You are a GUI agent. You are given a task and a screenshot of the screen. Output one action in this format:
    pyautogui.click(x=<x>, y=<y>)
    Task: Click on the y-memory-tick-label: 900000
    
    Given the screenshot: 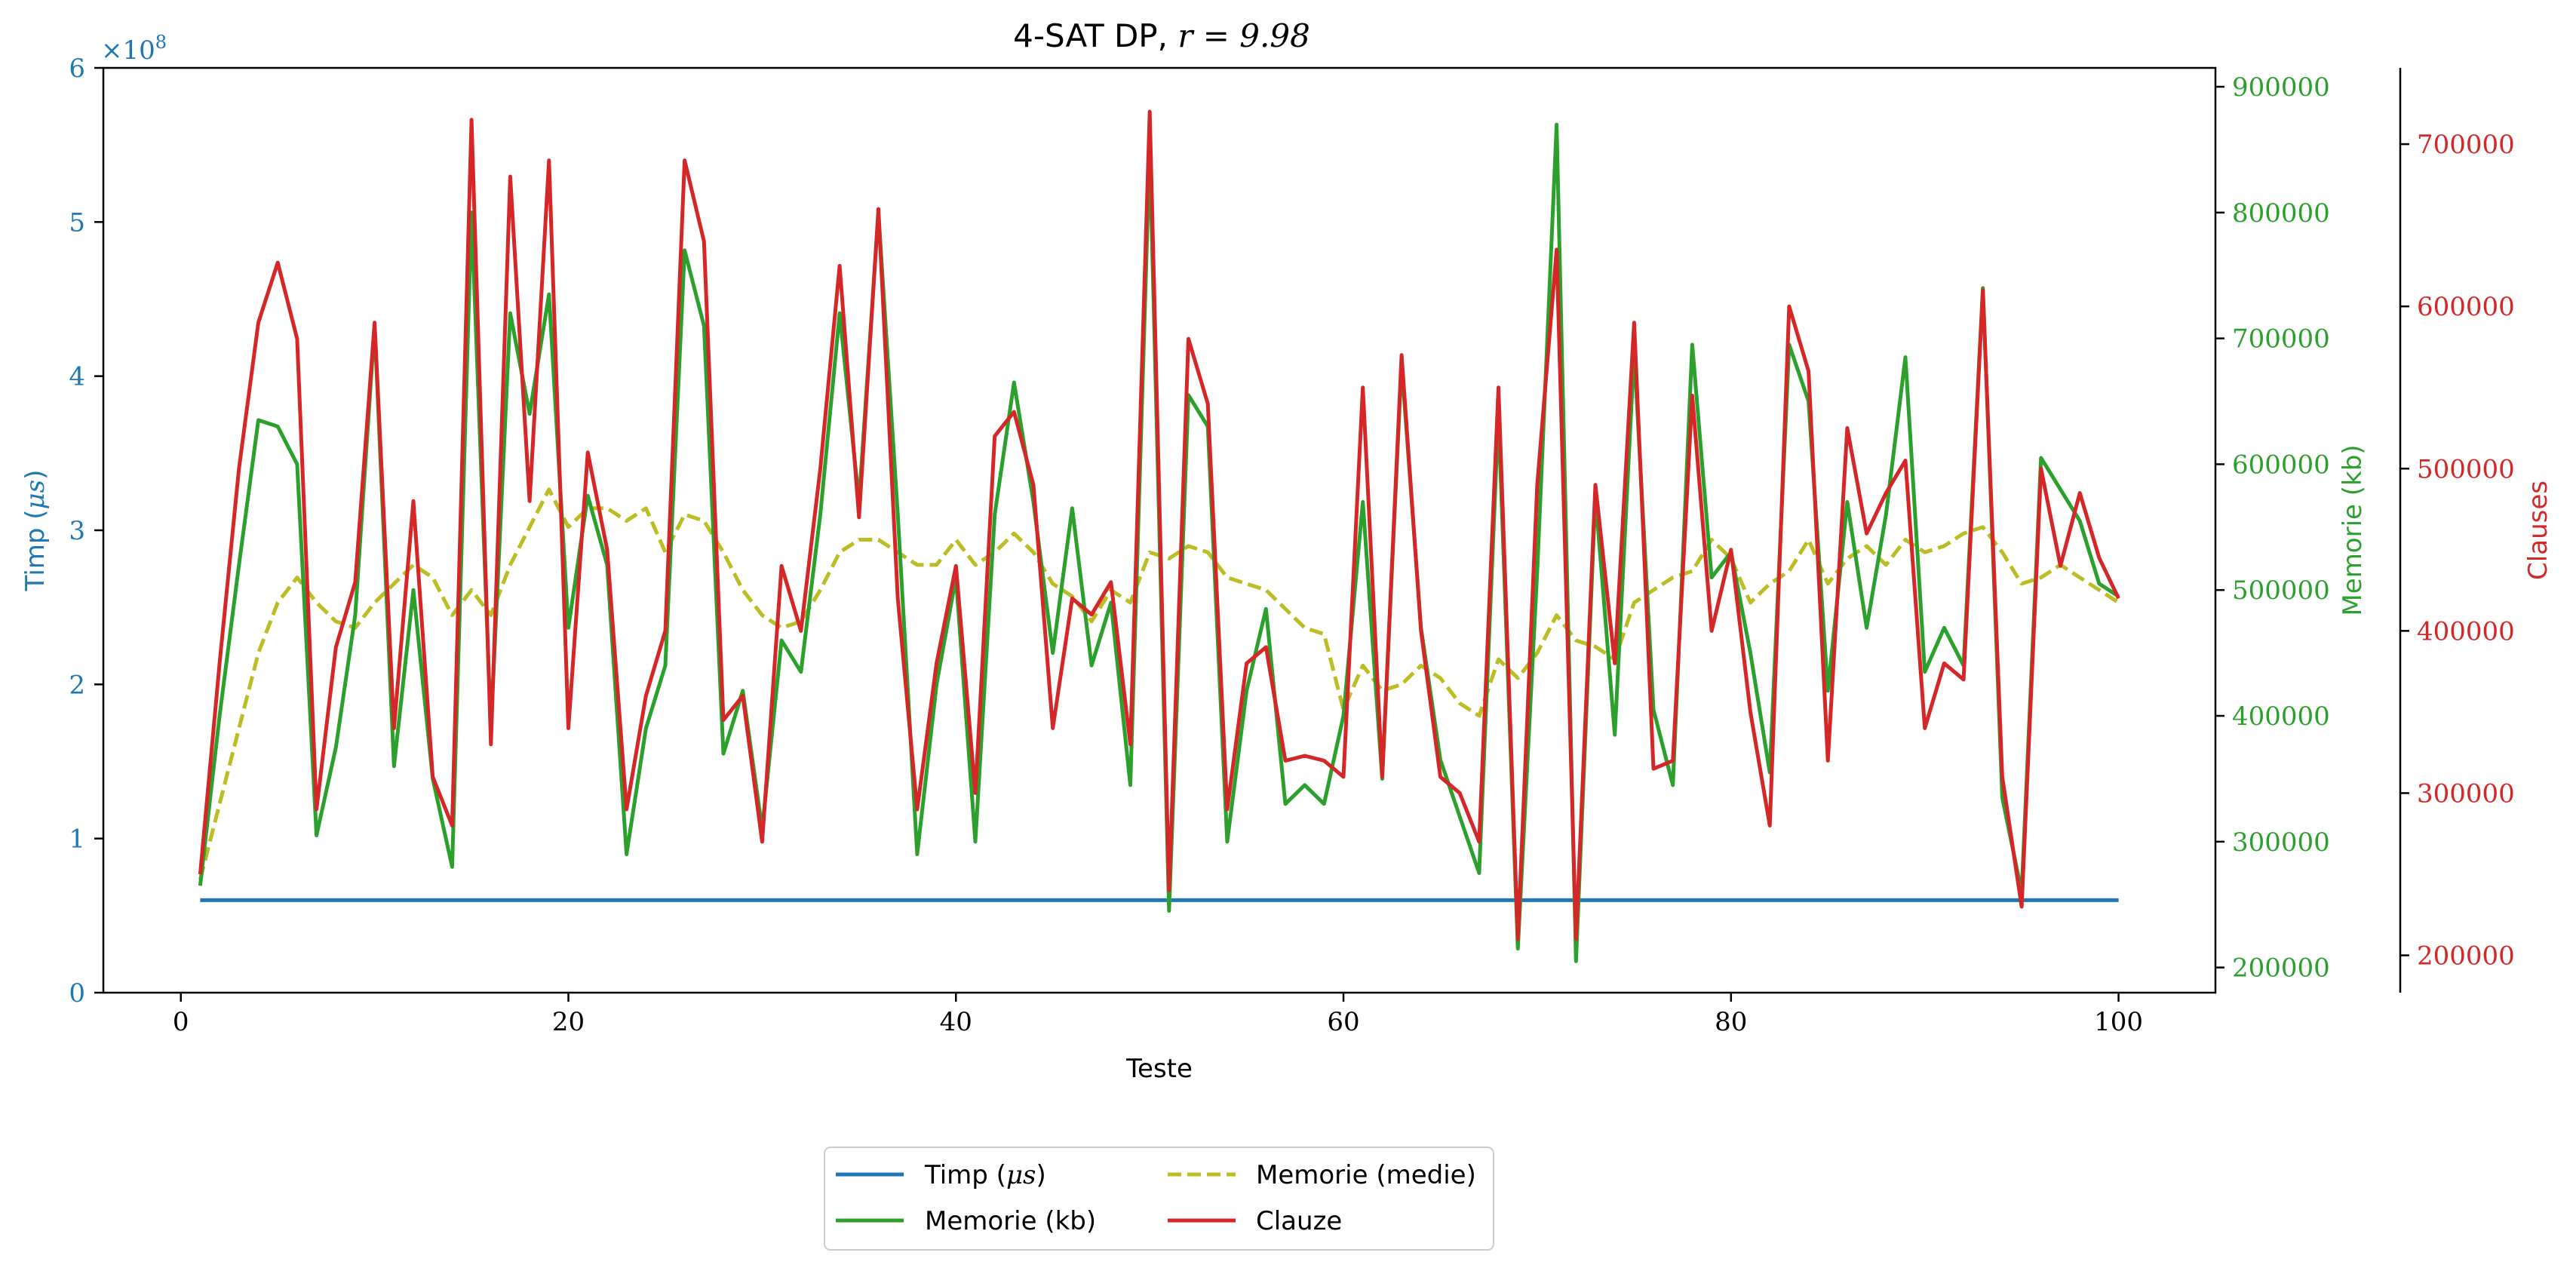 What is the action you would take?
    pyautogui.click(x=2281, y=87)
    